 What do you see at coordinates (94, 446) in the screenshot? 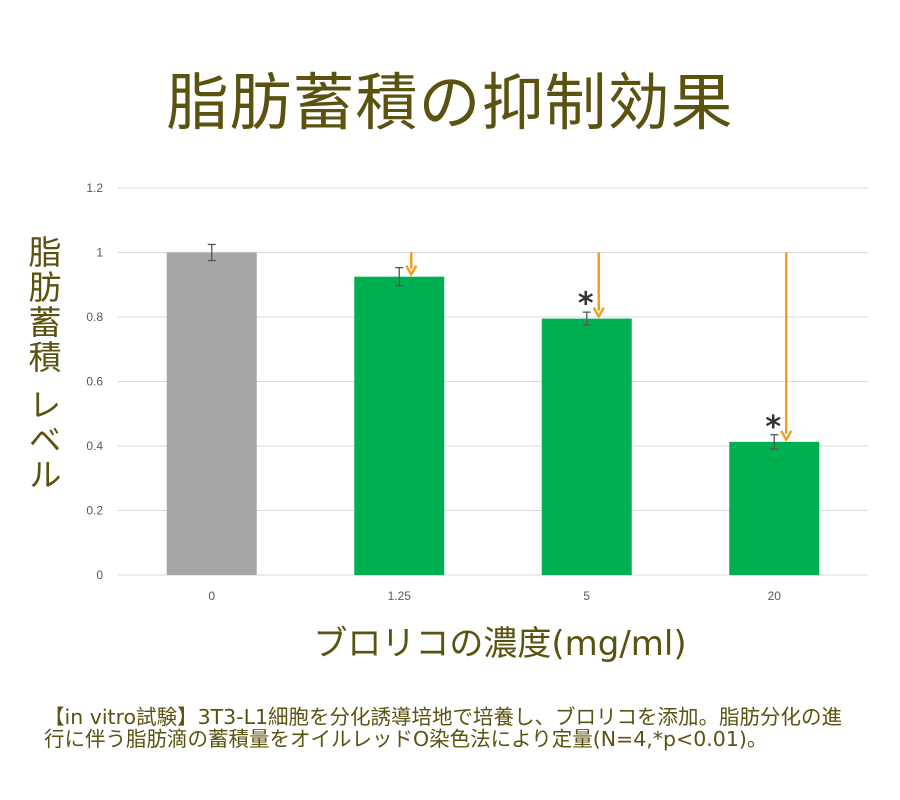
I see `y-tick-label: 0.4` at bounding box center [94, 446].